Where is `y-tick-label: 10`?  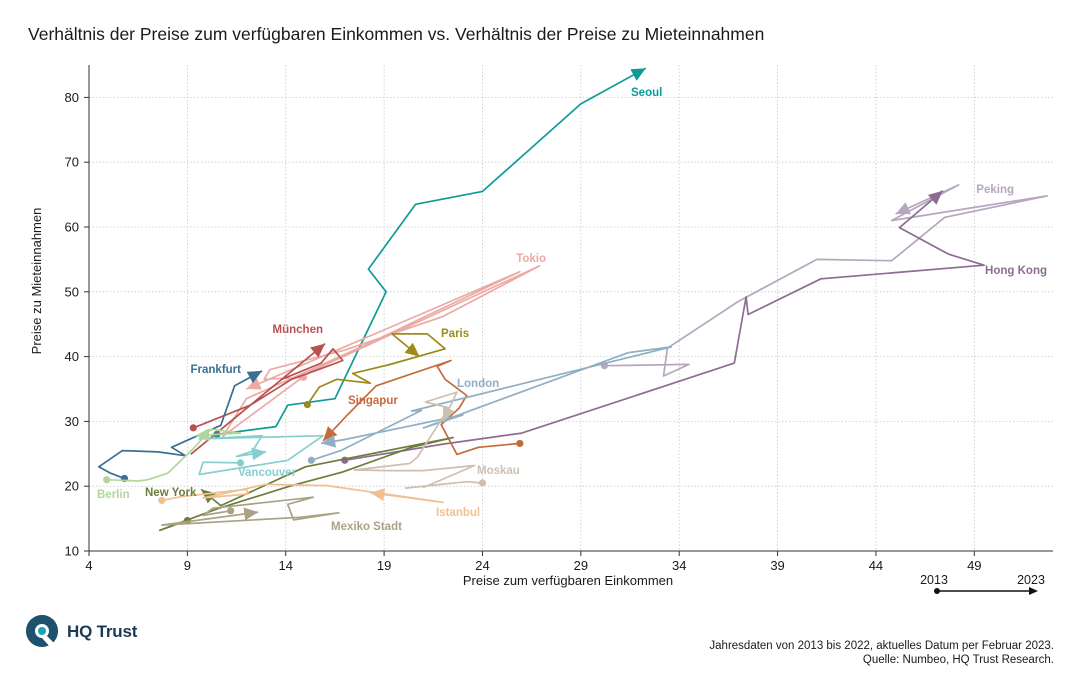 y-tick-label: 10 is located at coordinates (72, 551).